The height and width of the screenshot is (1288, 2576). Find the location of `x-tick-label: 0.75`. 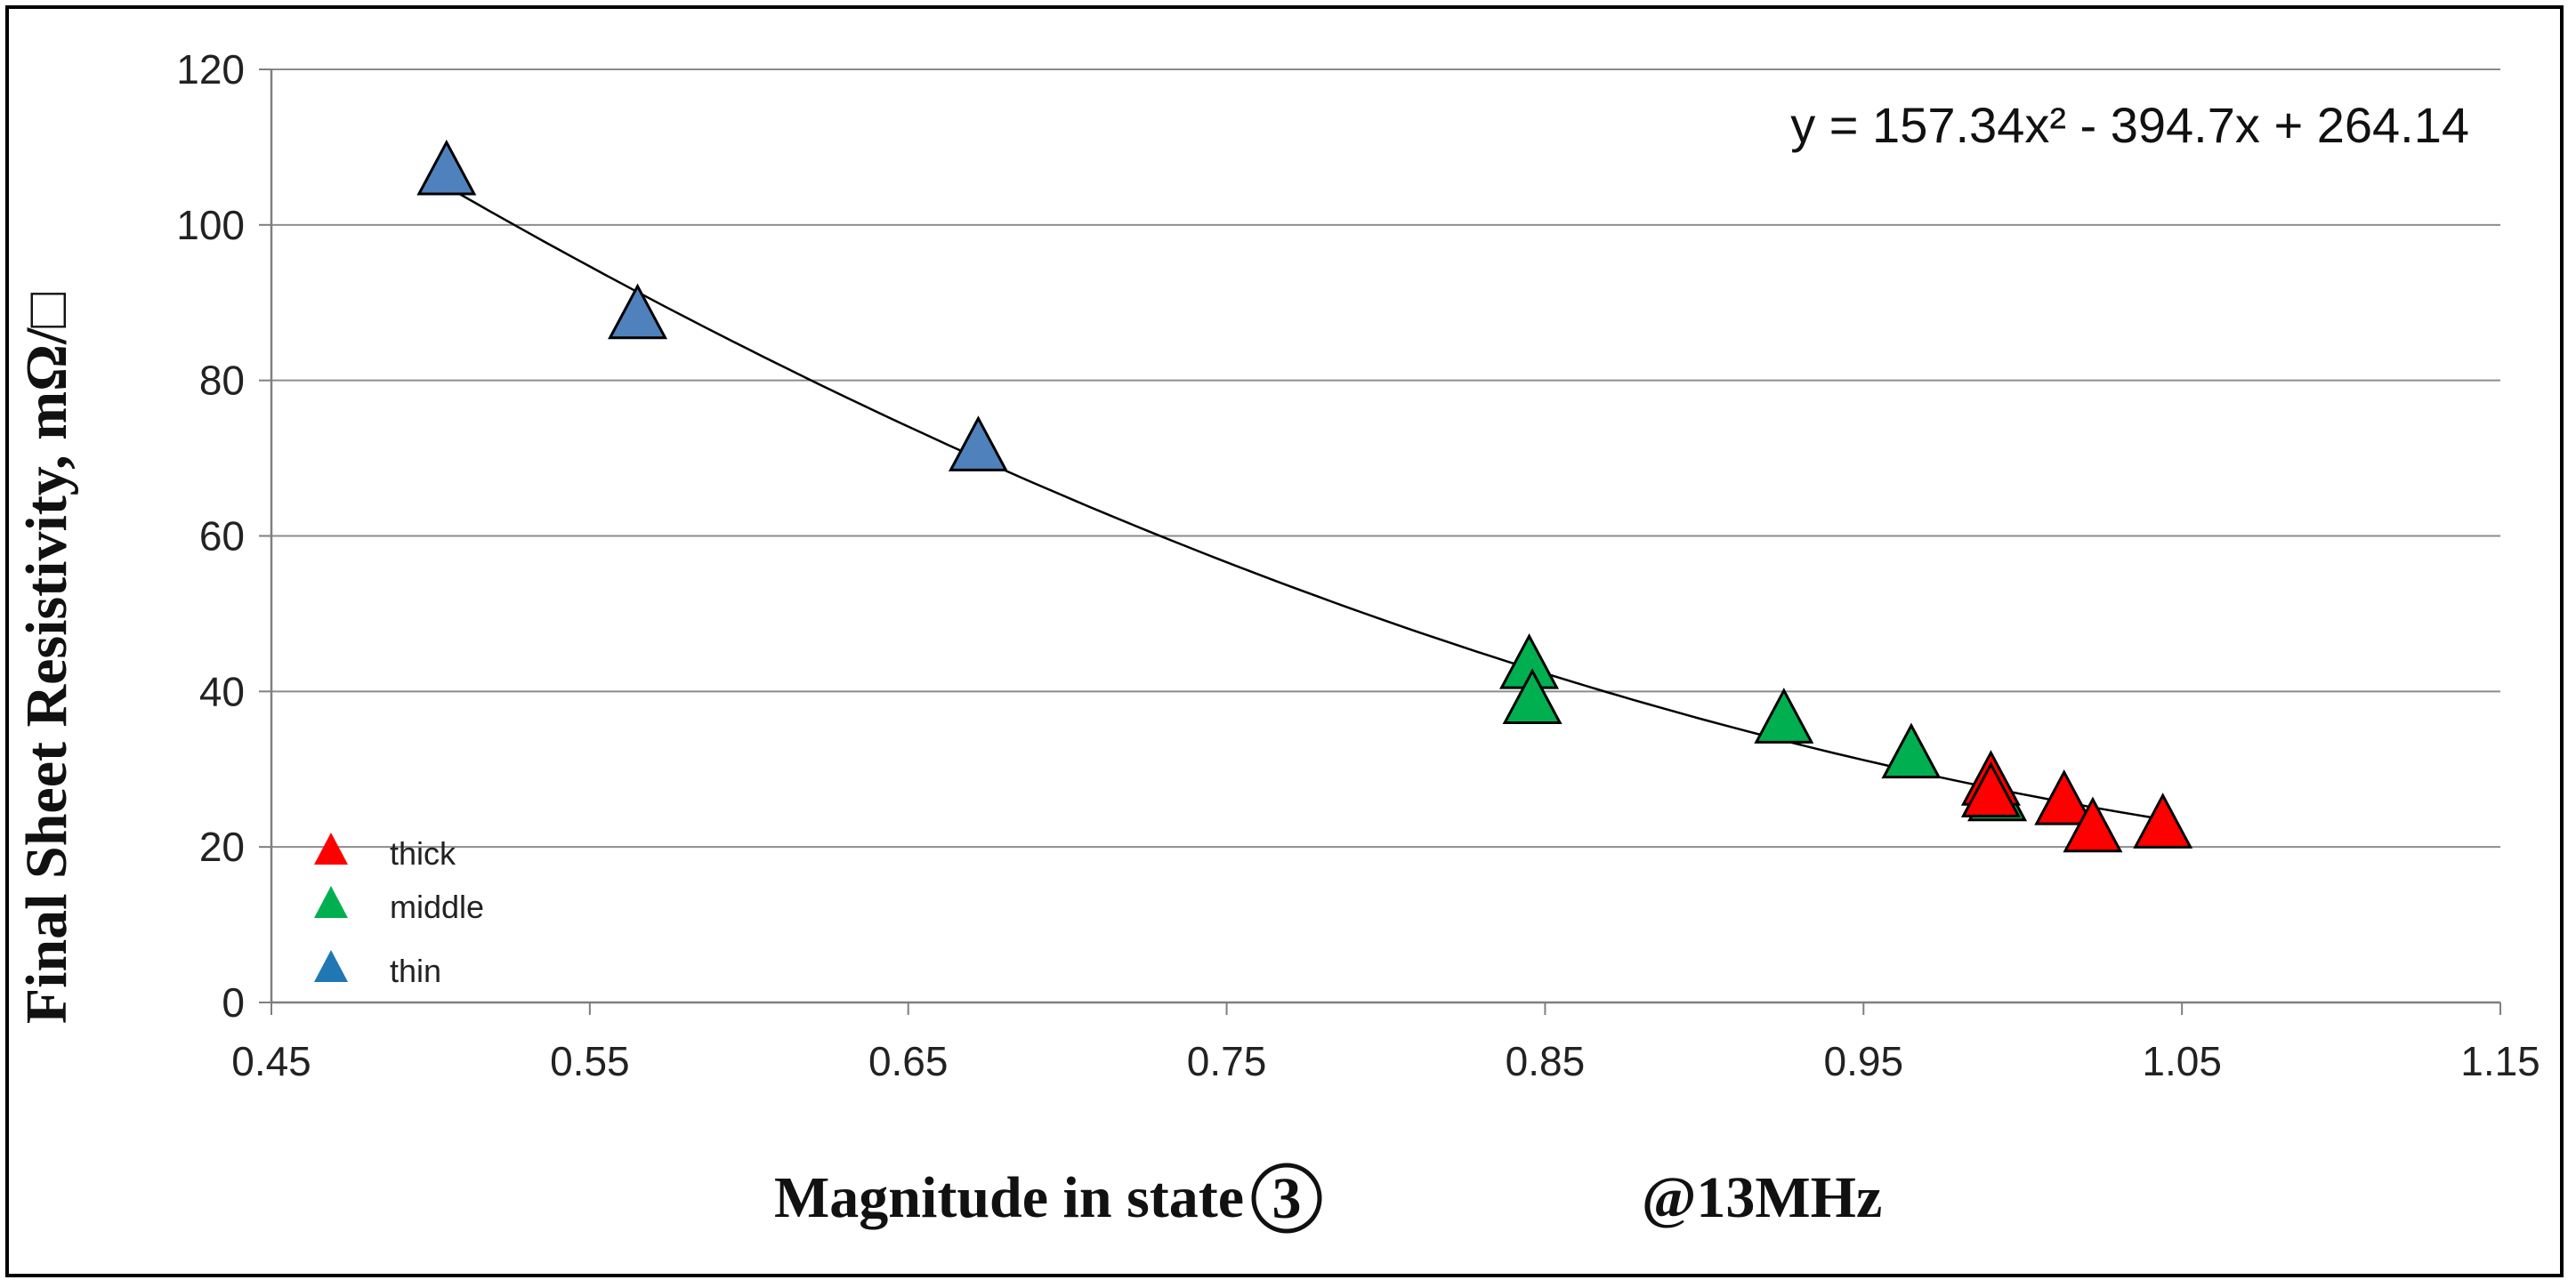

x-tick-label: 0.75 is located at coordinates (1227, 1061).